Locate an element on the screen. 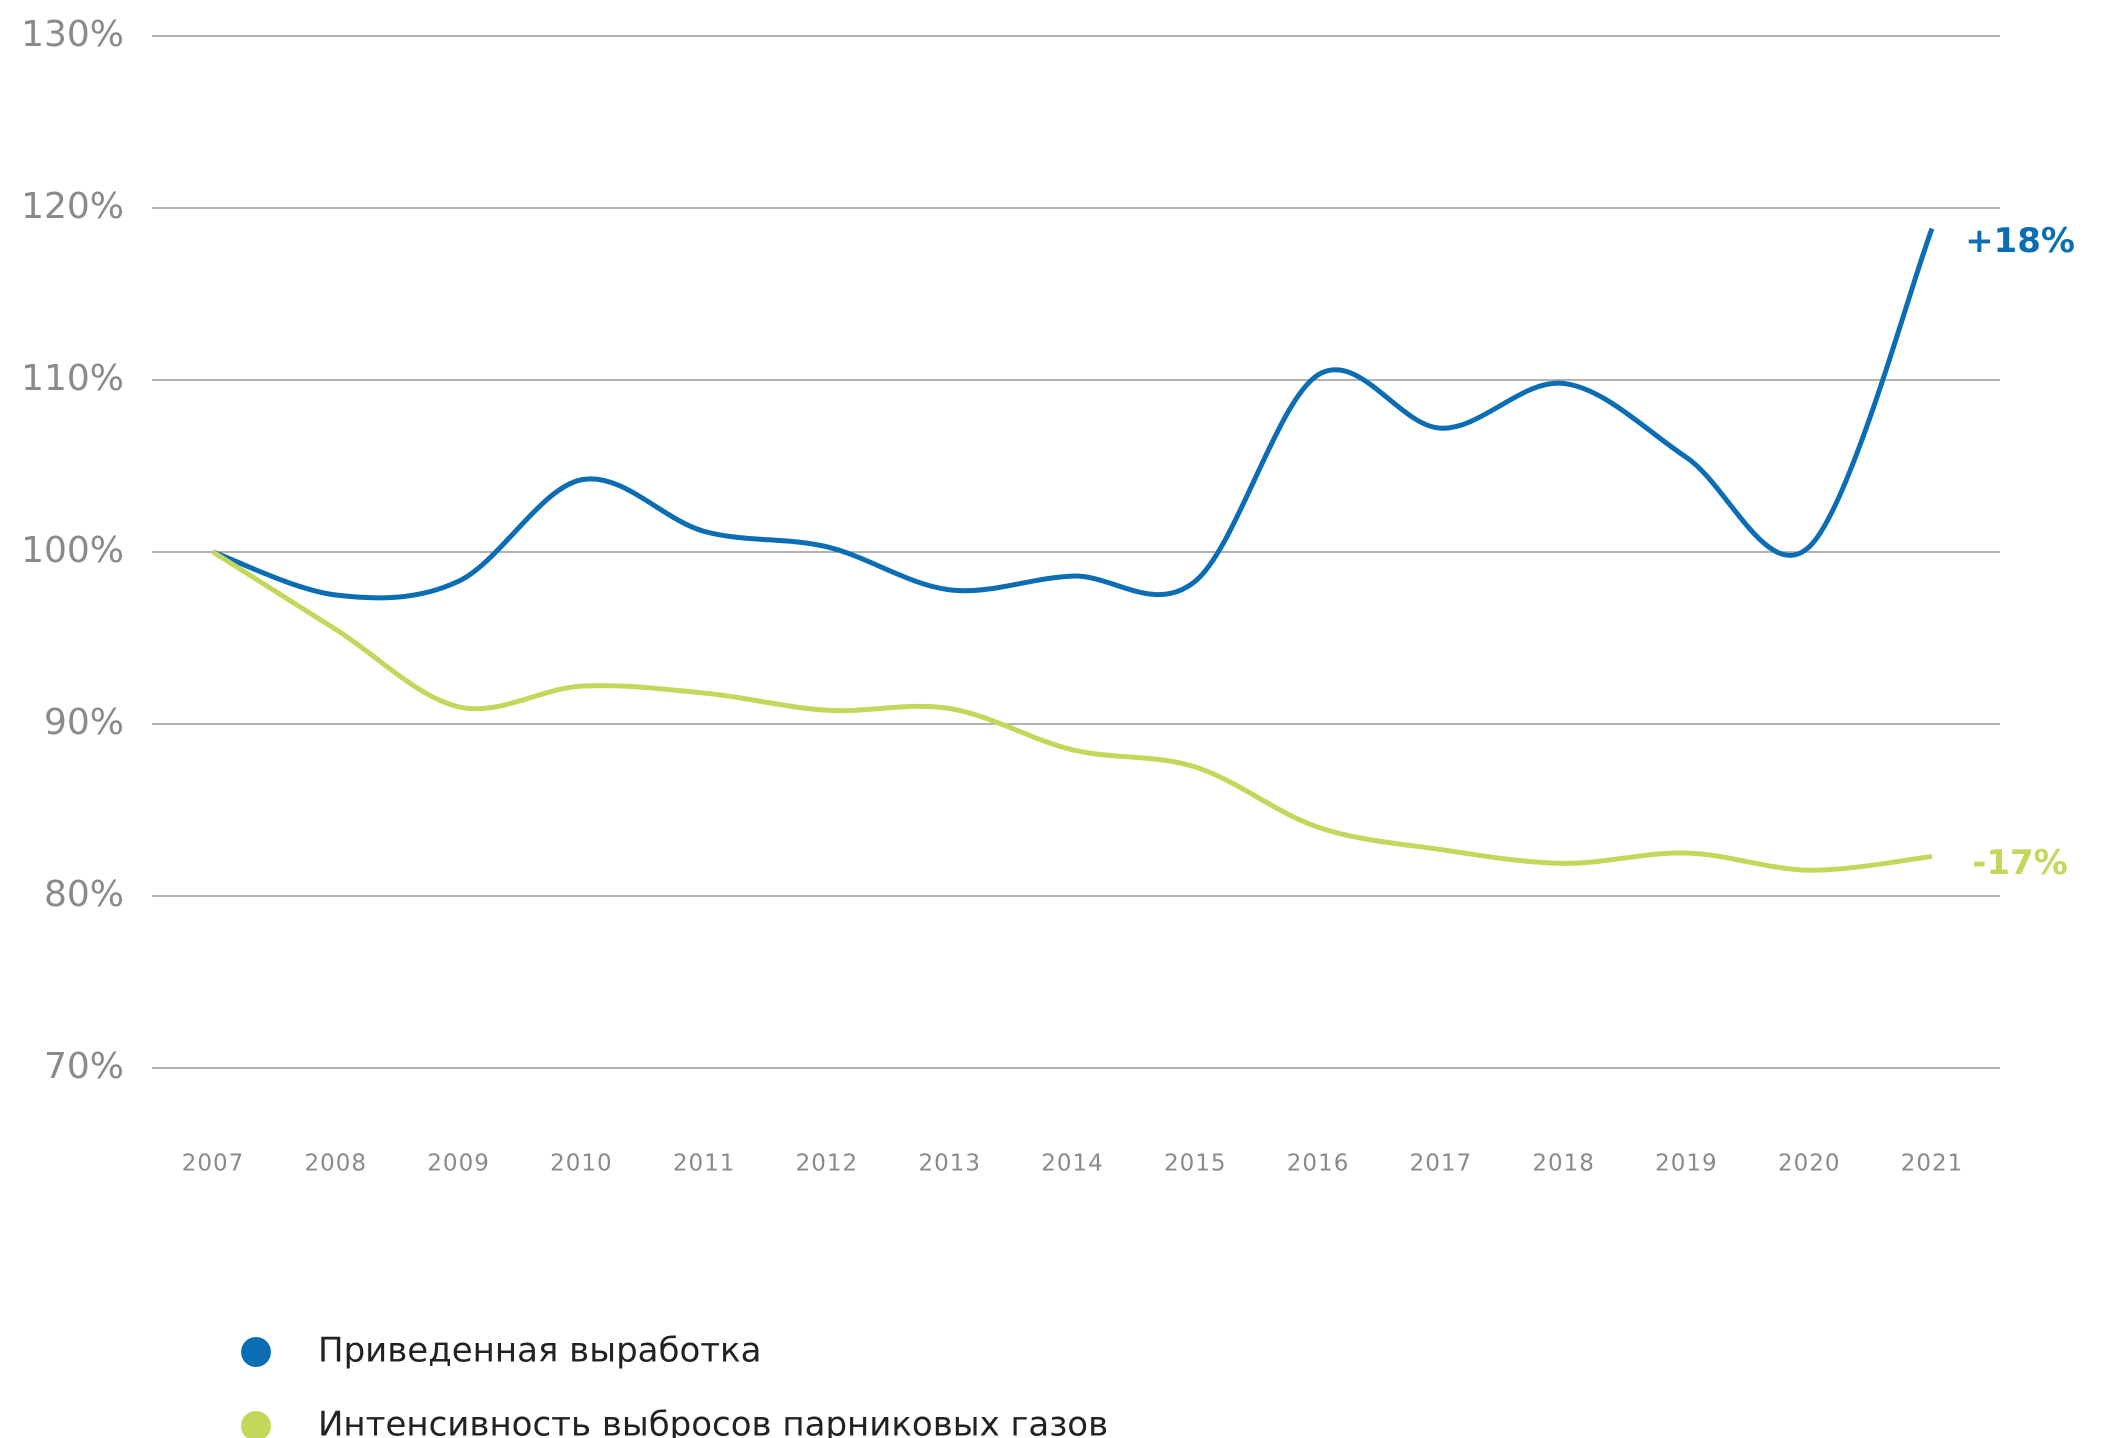 Image resolution: width=2104 pixels, height=1438 pixels. x-tick-label: 2019 is located at coordinates (1686, 1164).